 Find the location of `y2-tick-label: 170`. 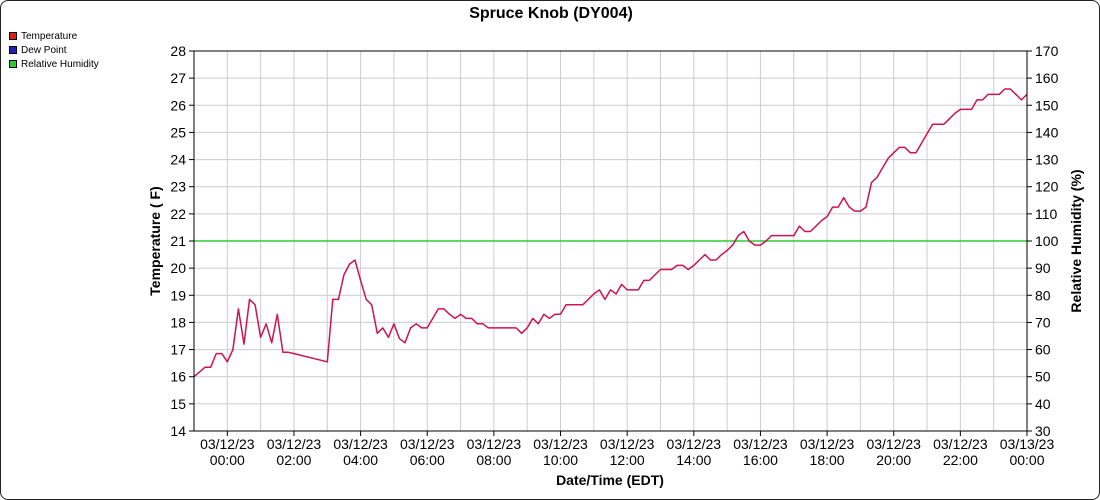

y2-tick-label: 170 is located at coordinates (1047, 51).